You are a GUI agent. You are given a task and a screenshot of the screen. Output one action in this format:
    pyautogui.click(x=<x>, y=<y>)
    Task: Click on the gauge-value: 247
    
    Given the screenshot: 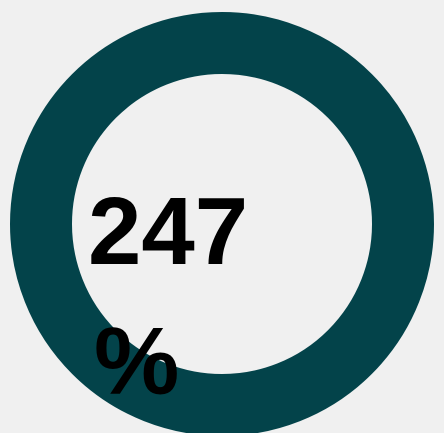 What is the action you would take?
    pyautogui.click(x=168, y=231)
    